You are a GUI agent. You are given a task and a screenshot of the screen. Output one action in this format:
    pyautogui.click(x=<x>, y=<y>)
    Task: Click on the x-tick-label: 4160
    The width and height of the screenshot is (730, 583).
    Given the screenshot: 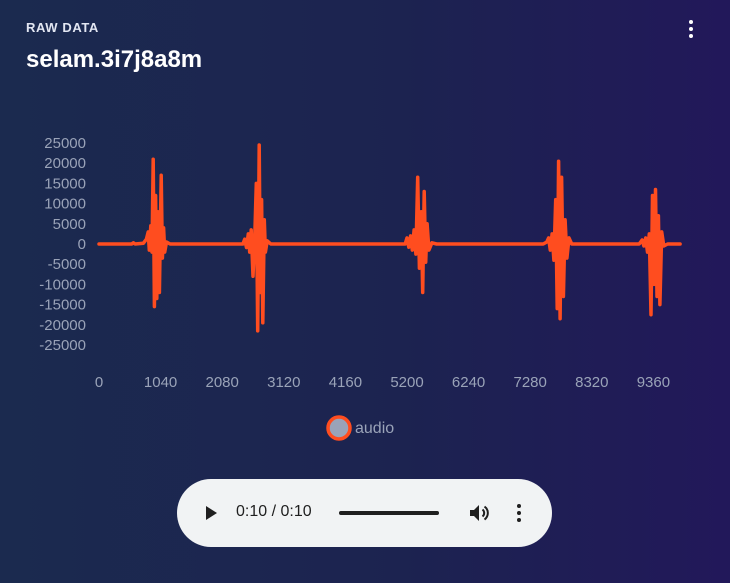 What is the action you would take?
    pyautogui.click(x=345, y=382)
    